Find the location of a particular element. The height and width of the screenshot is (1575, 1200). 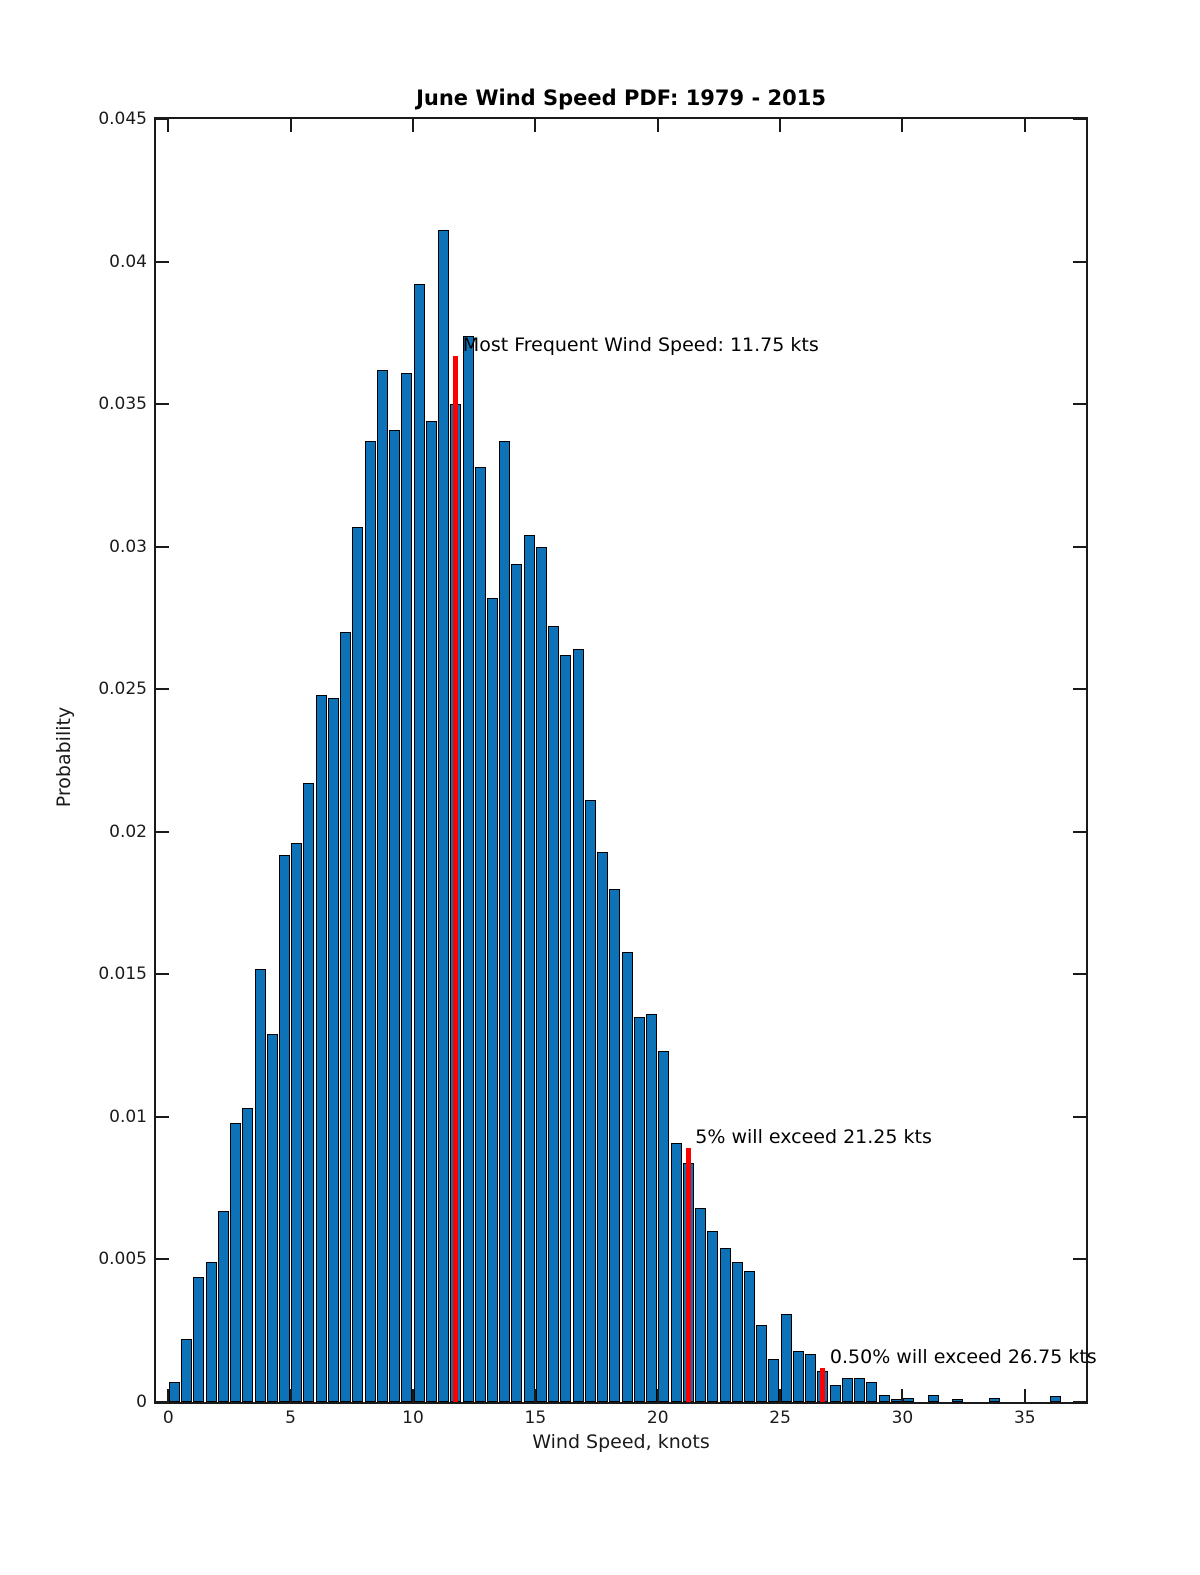

x-tick-label: 5 is located at coordinates (290, 1418).